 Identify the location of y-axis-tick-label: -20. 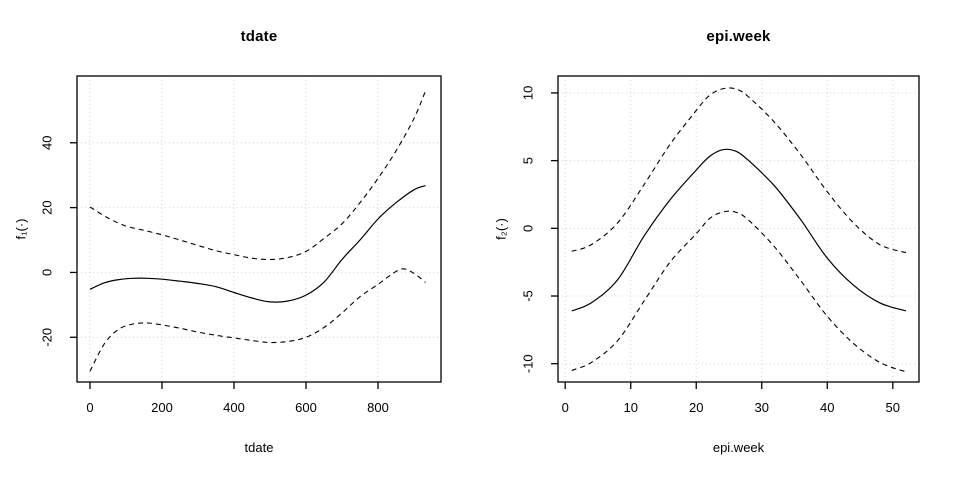
(46, 337).